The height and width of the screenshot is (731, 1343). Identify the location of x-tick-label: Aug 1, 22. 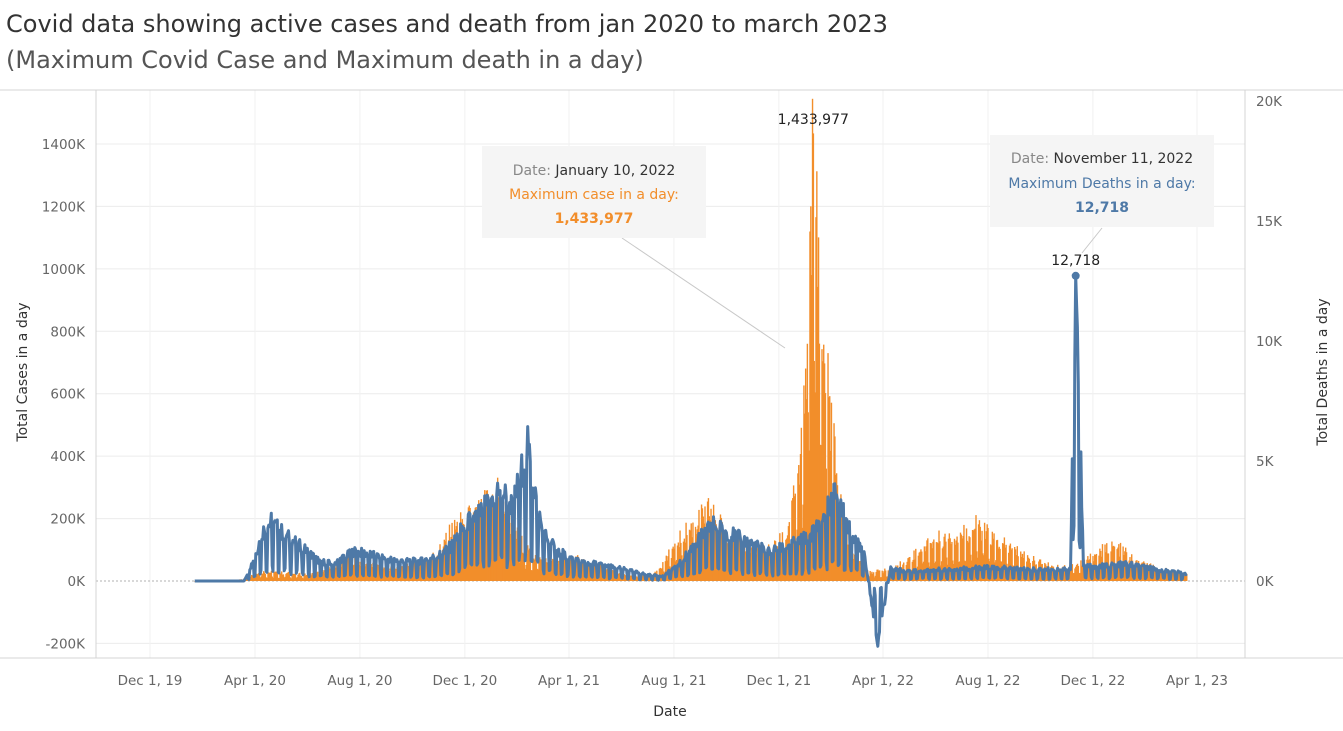
(987, 681).